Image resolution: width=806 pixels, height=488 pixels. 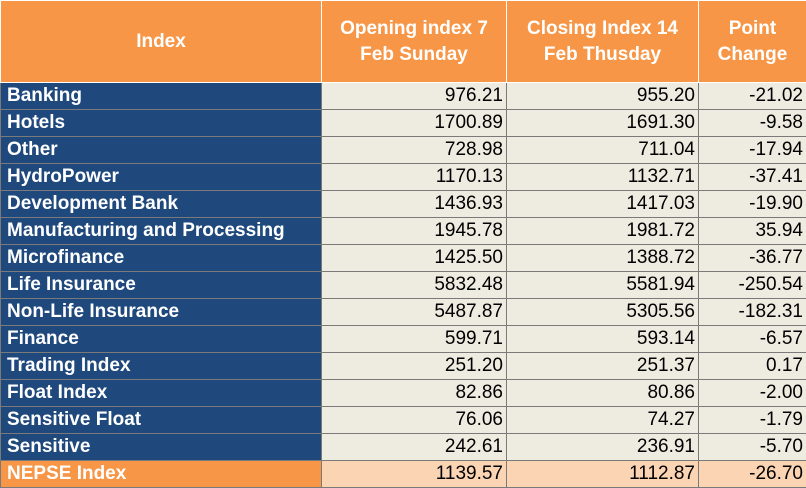 I want to click on index-name-cell: Sensitive Float, so click(x=161, y=420).